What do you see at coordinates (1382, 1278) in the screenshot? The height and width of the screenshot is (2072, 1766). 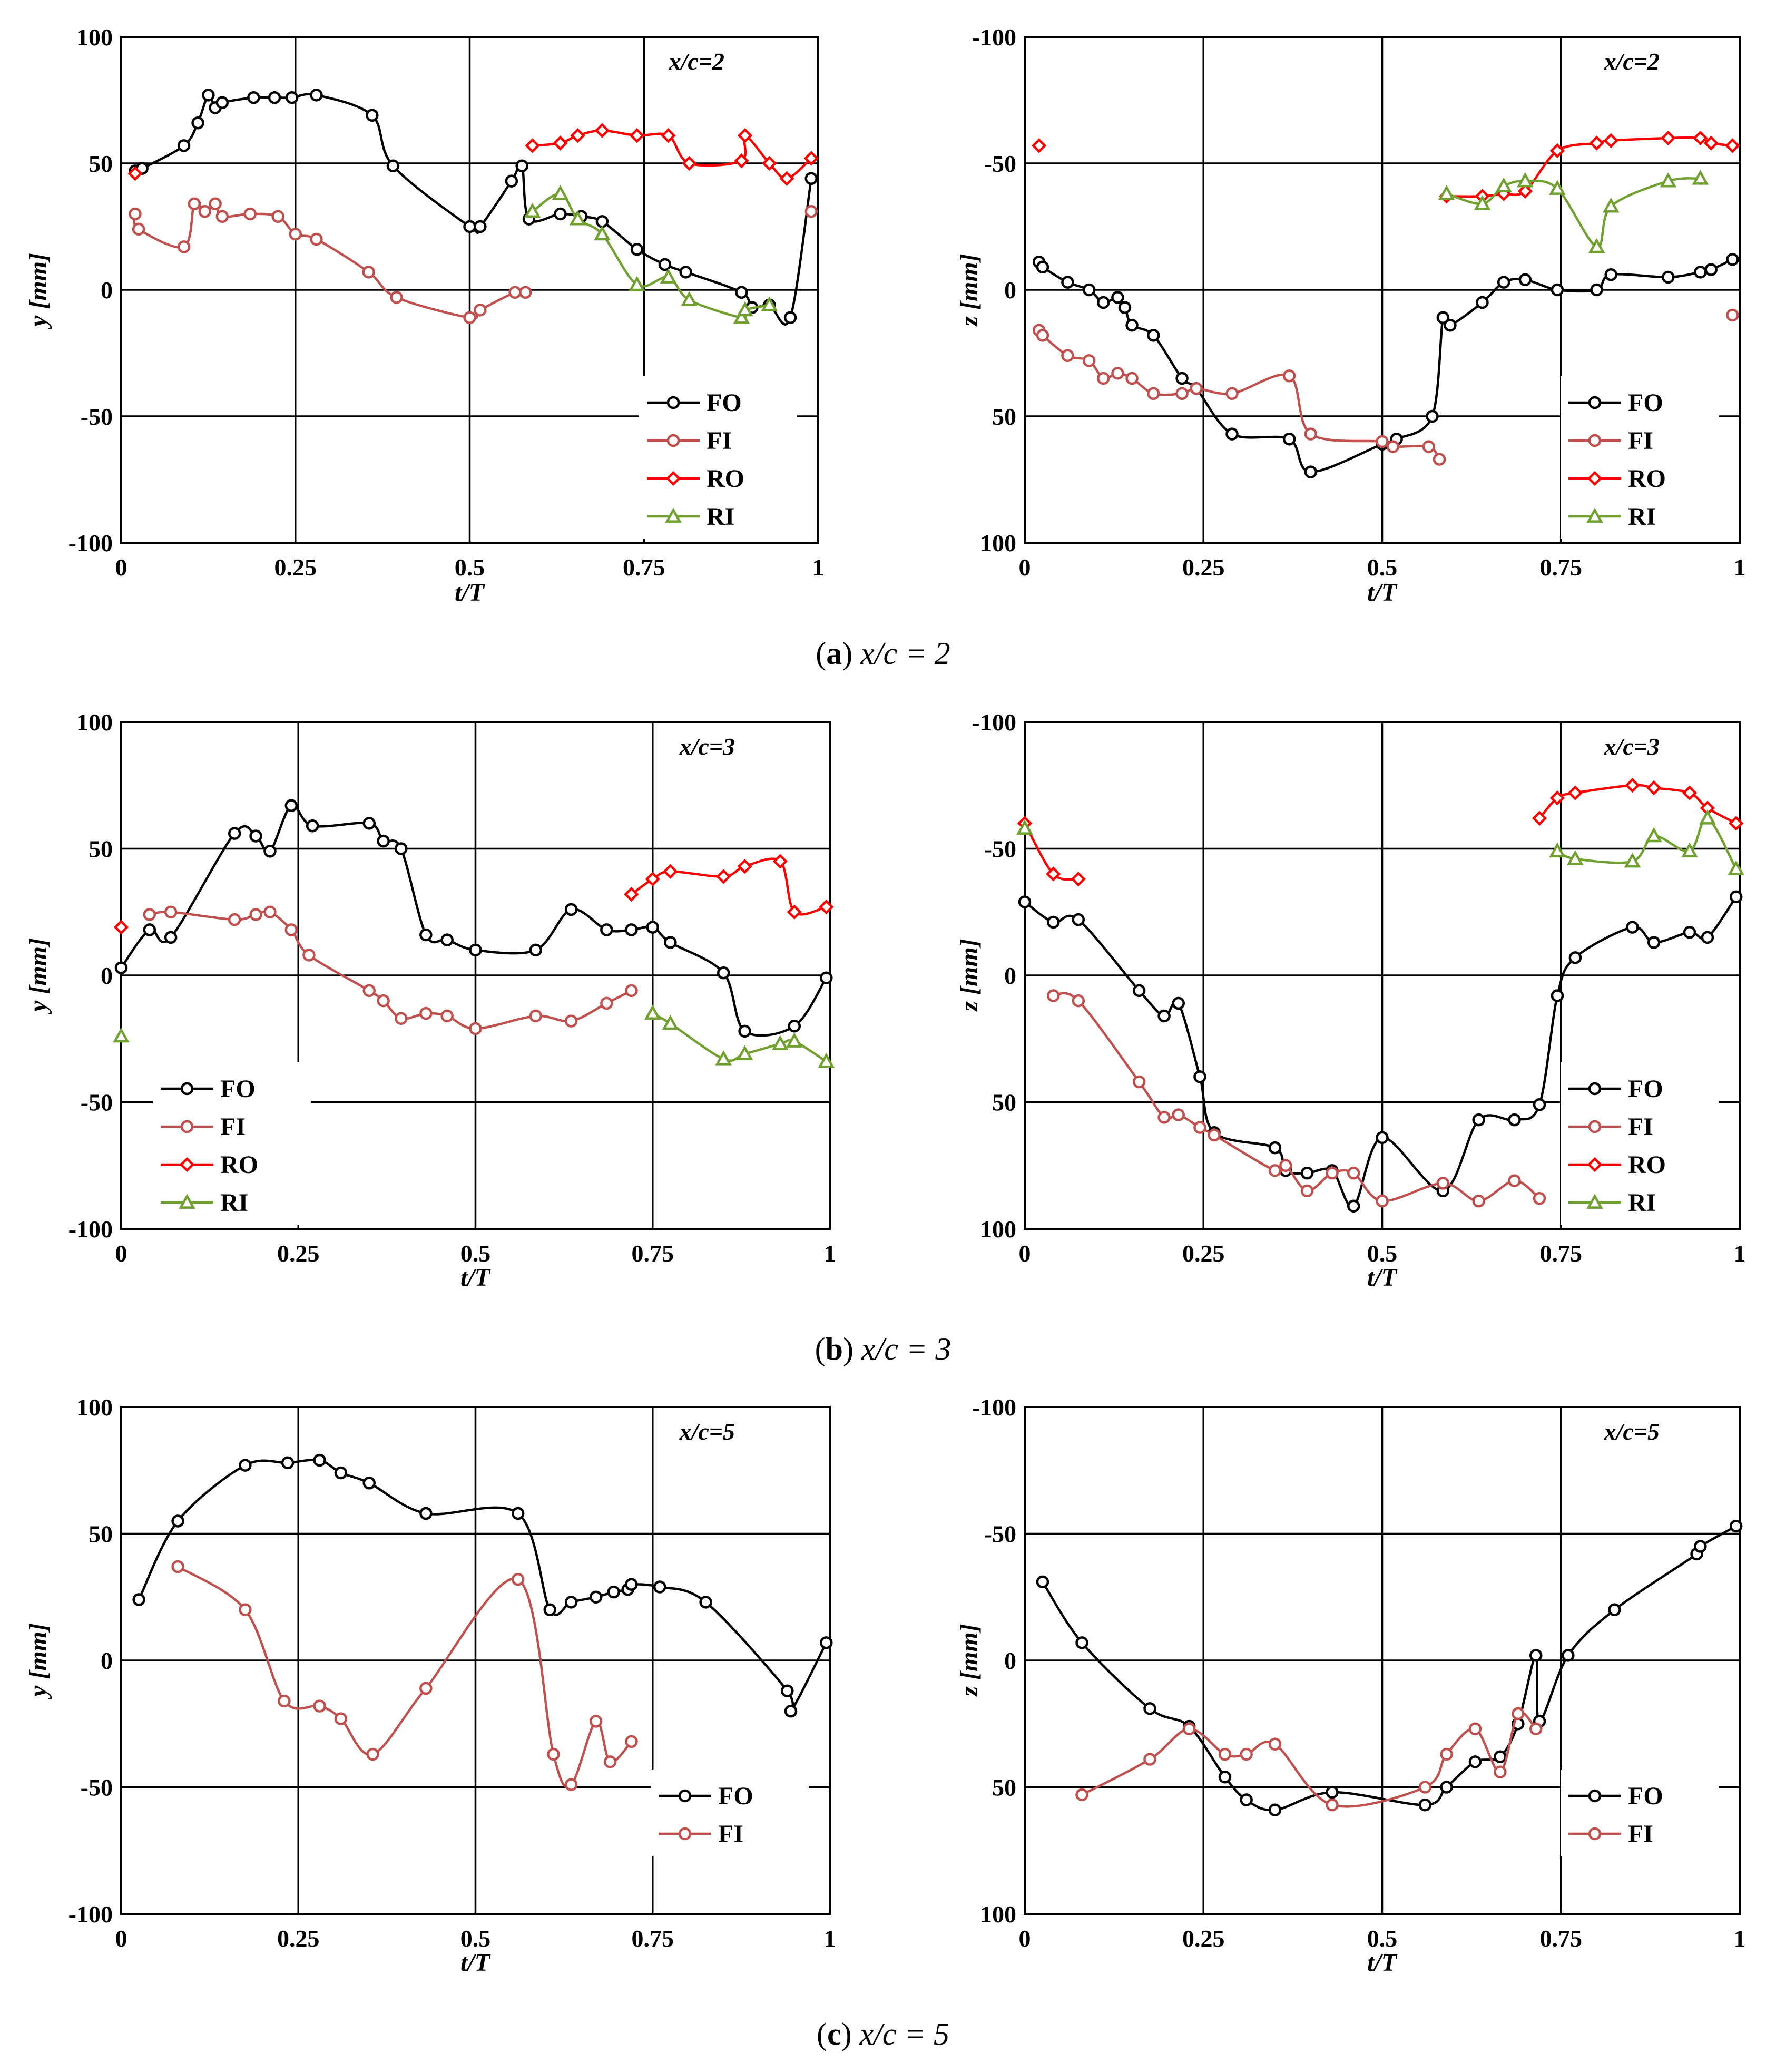 I see `x-axis-label: t/T` at bounding box center [1382, 1278].